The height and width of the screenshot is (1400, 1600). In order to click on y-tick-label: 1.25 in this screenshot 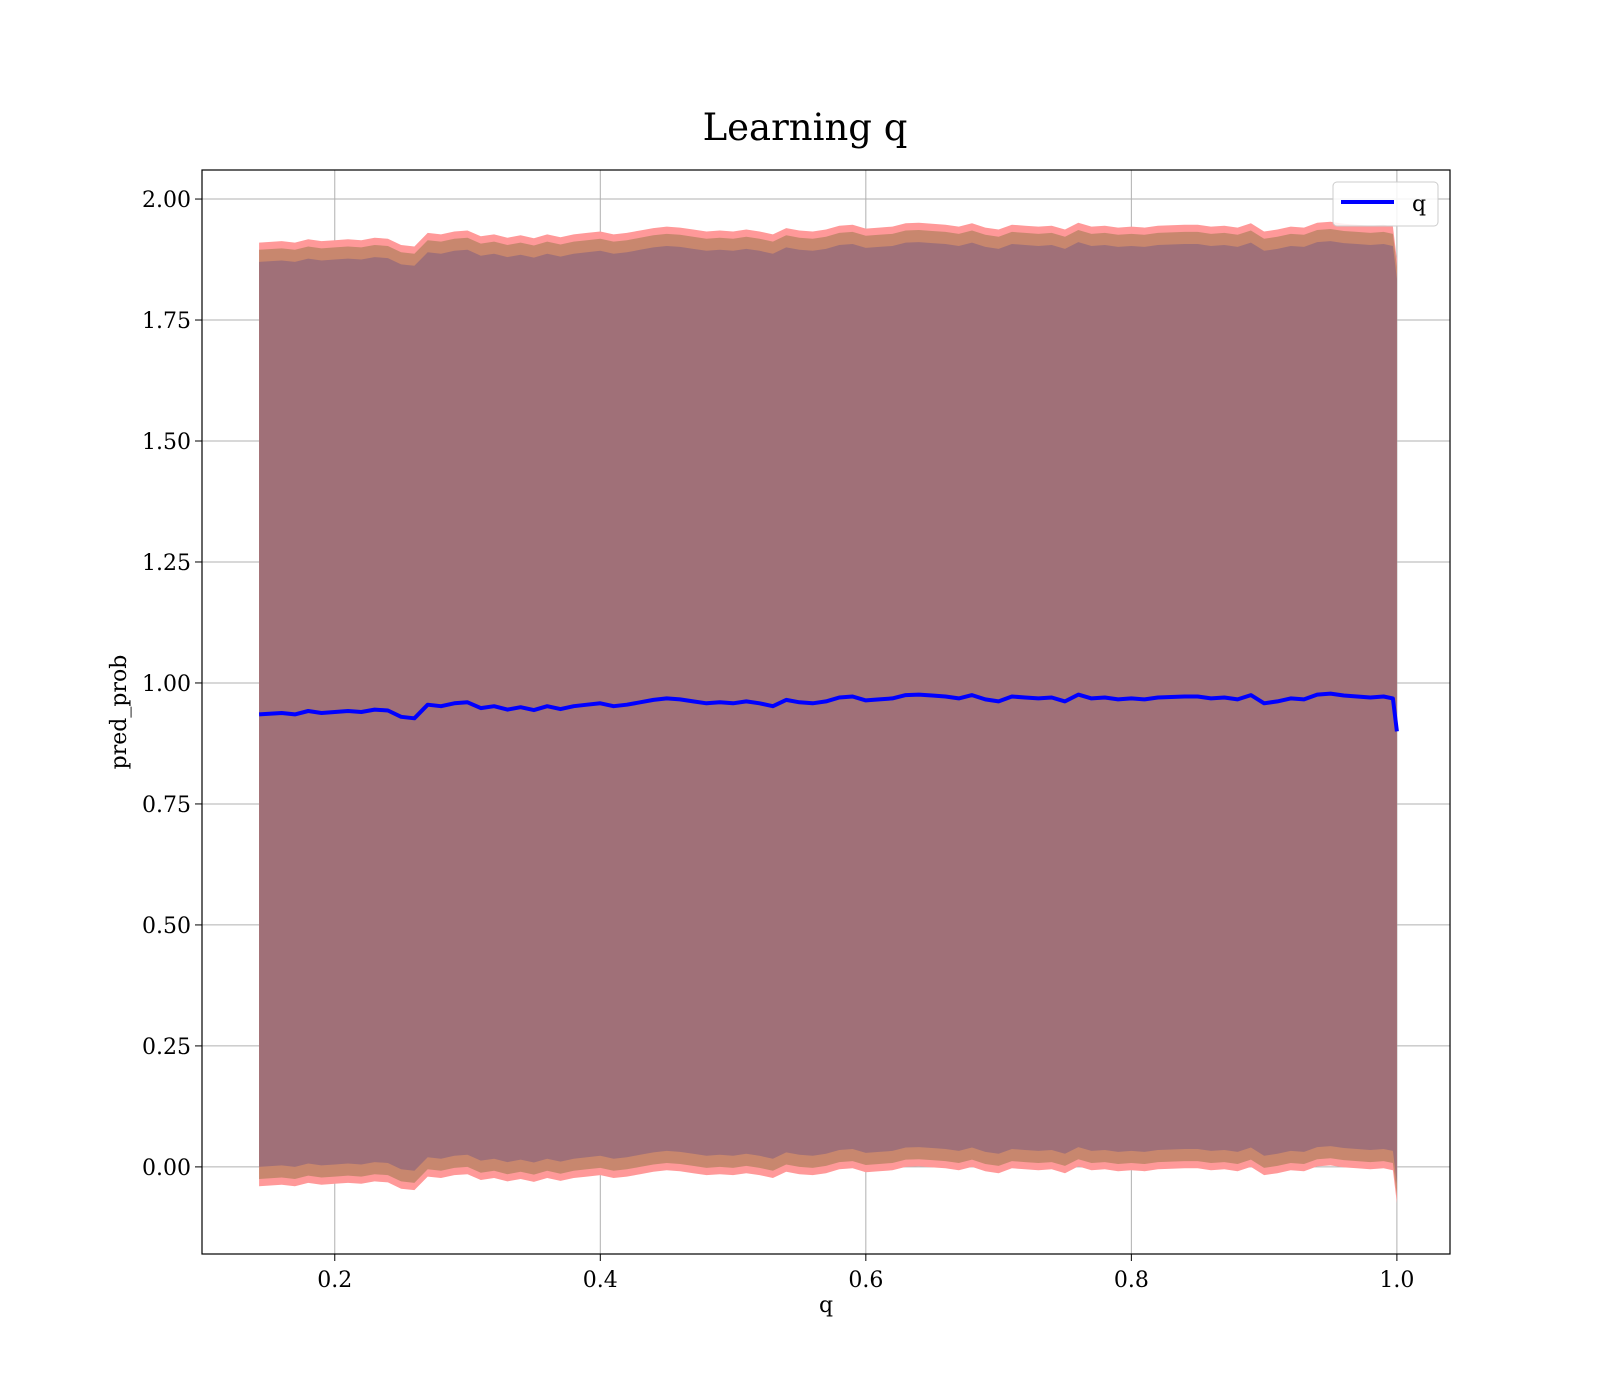, I will do `click(166, 563)`.